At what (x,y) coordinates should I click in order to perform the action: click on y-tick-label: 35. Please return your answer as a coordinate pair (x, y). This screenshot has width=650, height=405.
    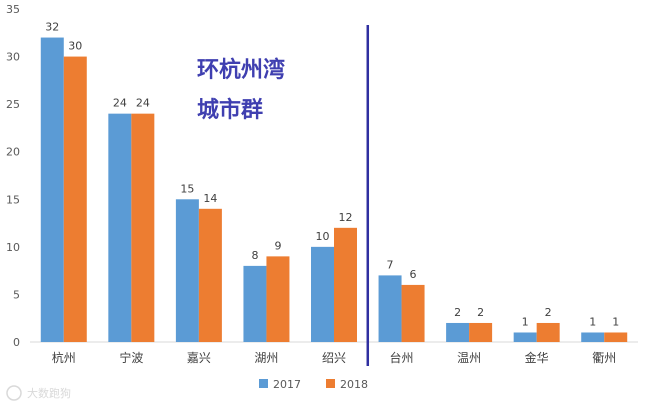
    Looking at the image, I should click on (13, 9).